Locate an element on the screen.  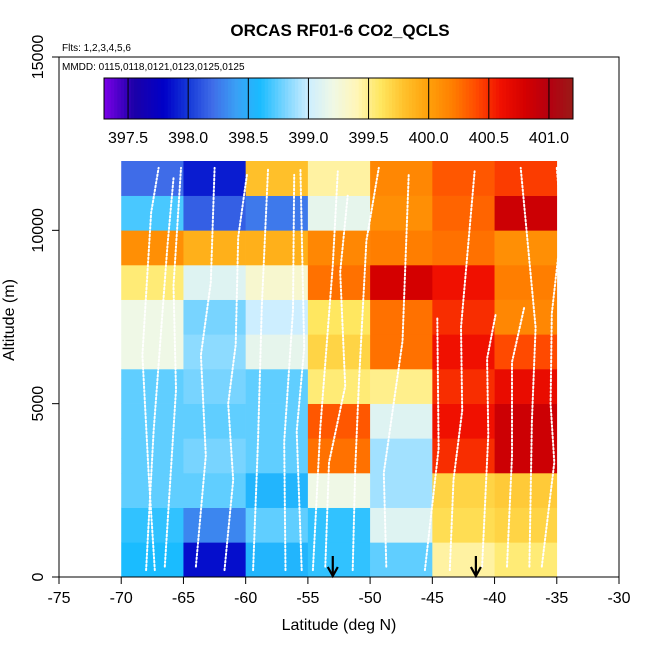
y-tick-label: 0 is located at coordinates (38, 576).